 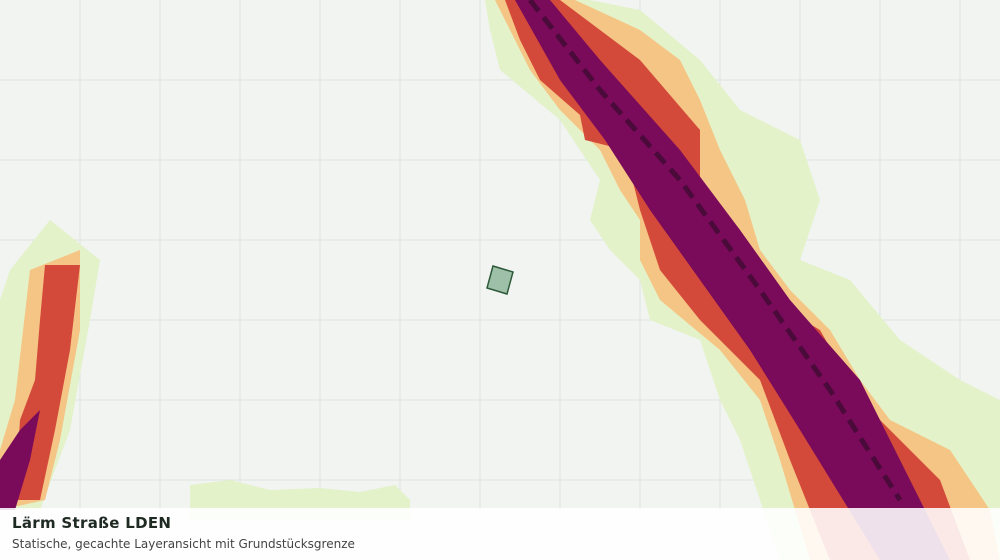 What do you see at coordinates (92, 523) in the screenshot?
I see `layer-title: Lärm Straße LDEN` at bounding box center [92, 523].